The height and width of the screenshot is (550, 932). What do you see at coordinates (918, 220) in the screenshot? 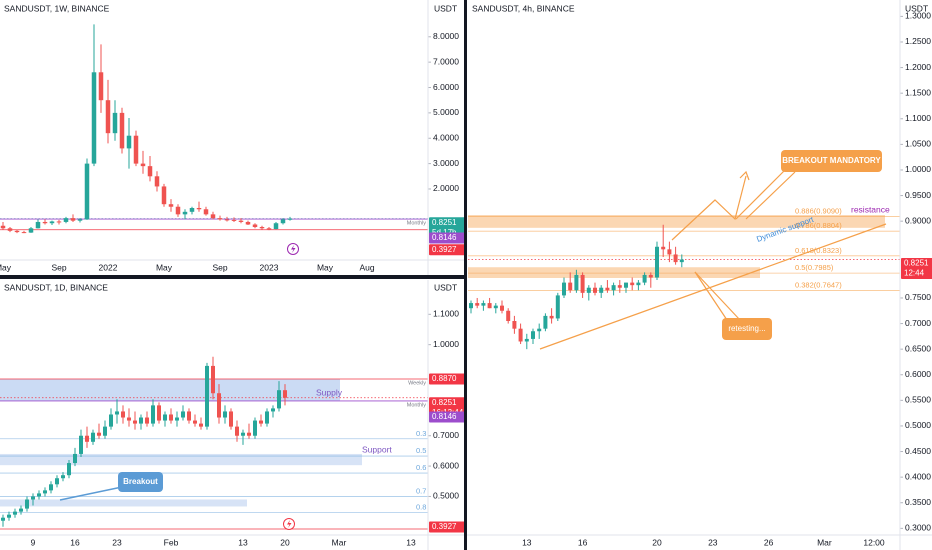
I see `y-tick-label: 0.9000` at bounding box center [918, 220].